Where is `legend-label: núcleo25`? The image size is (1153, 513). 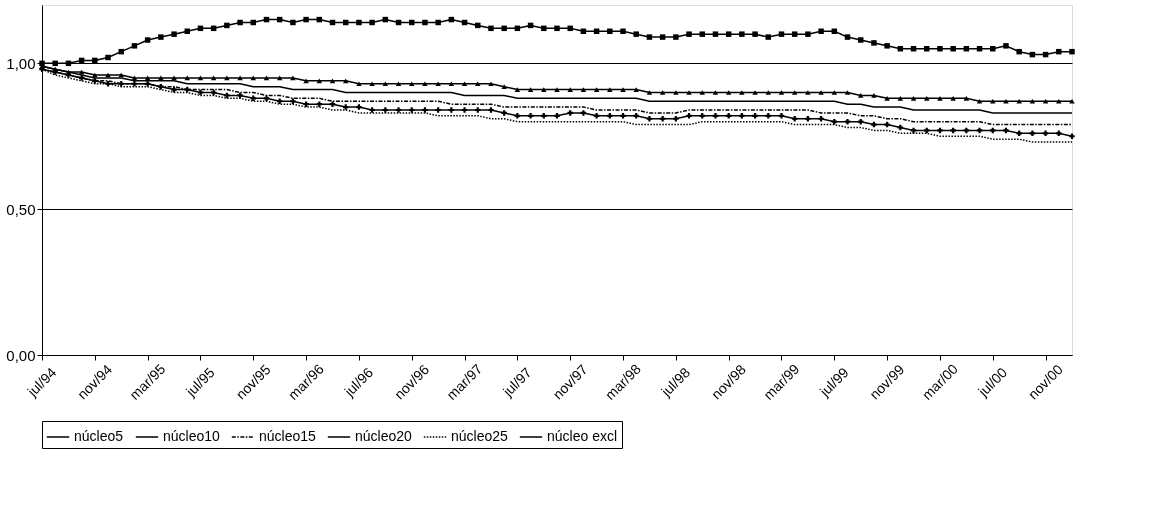 legend-label: núcleo25 is located at coordinates (480, 436).